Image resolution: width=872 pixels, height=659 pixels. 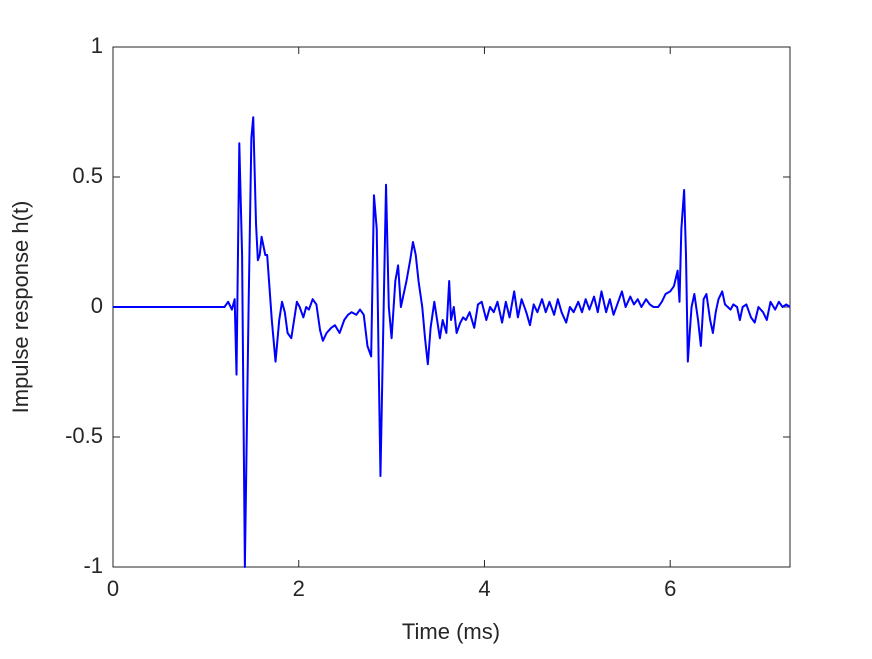 What do you see at coordinates (97, 45) in the screenshot?
I see `y-tick-label: 1` at bounding box center [97, 45].